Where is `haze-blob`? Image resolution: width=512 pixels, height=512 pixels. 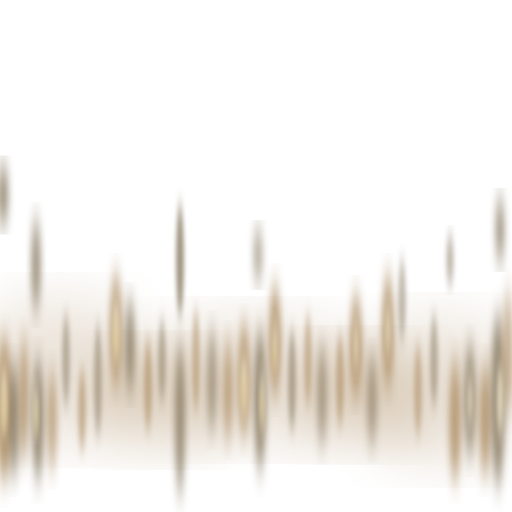
haze-blob is located at coordinates (160, 400).